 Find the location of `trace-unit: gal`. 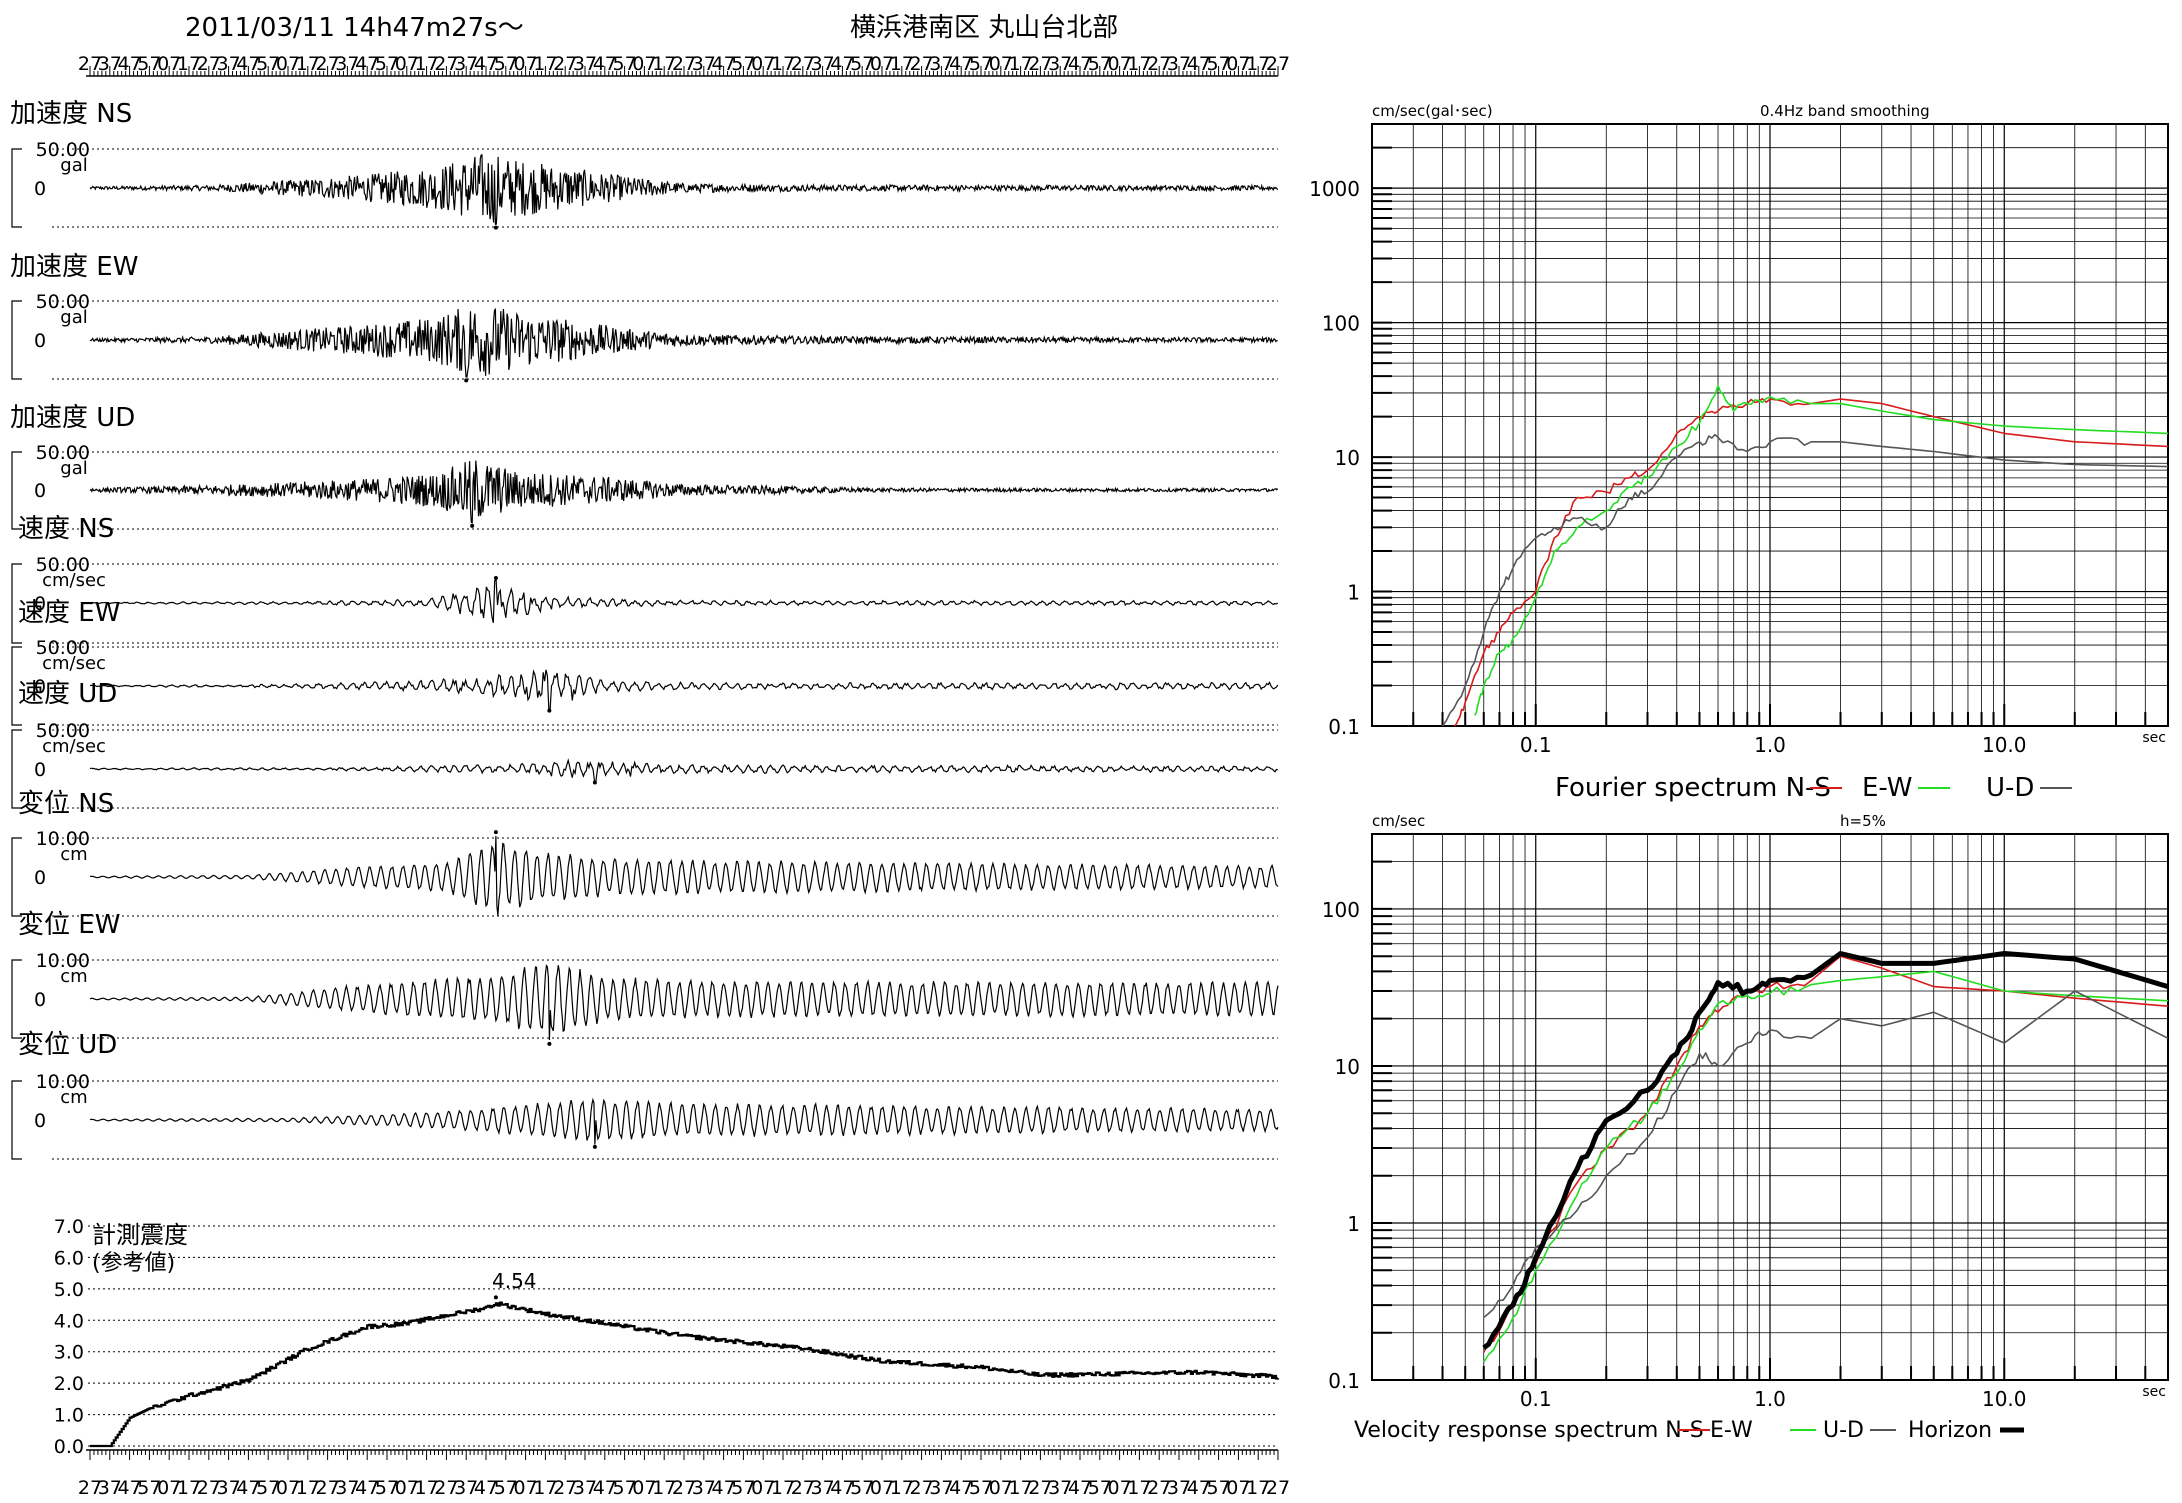

trace-unit: gal is located at coordinates (73, 468).